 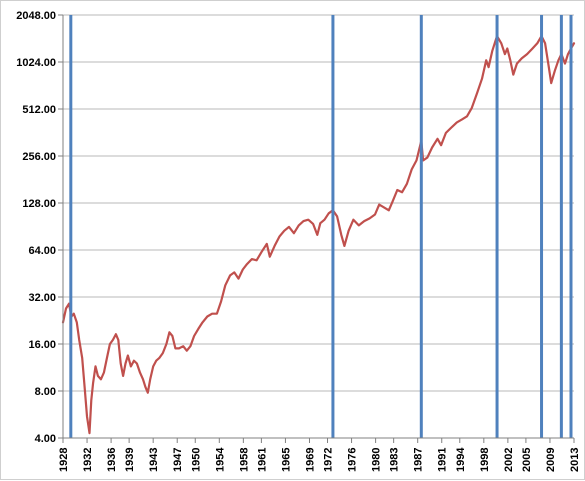 I want to click on y-tick-label: 32.00, so click(x=42, y=298).